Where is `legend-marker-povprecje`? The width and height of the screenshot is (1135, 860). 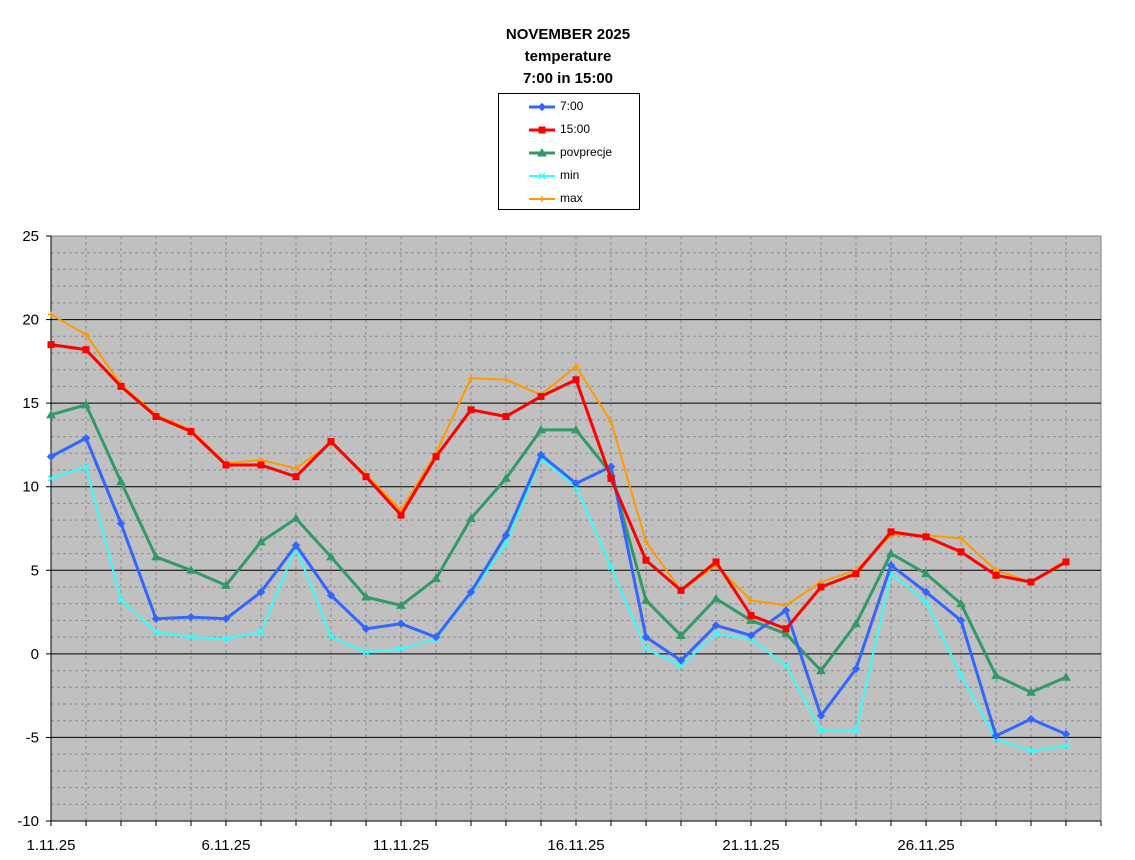
legend-marker-povprecje is located at coordinates (542, 152).